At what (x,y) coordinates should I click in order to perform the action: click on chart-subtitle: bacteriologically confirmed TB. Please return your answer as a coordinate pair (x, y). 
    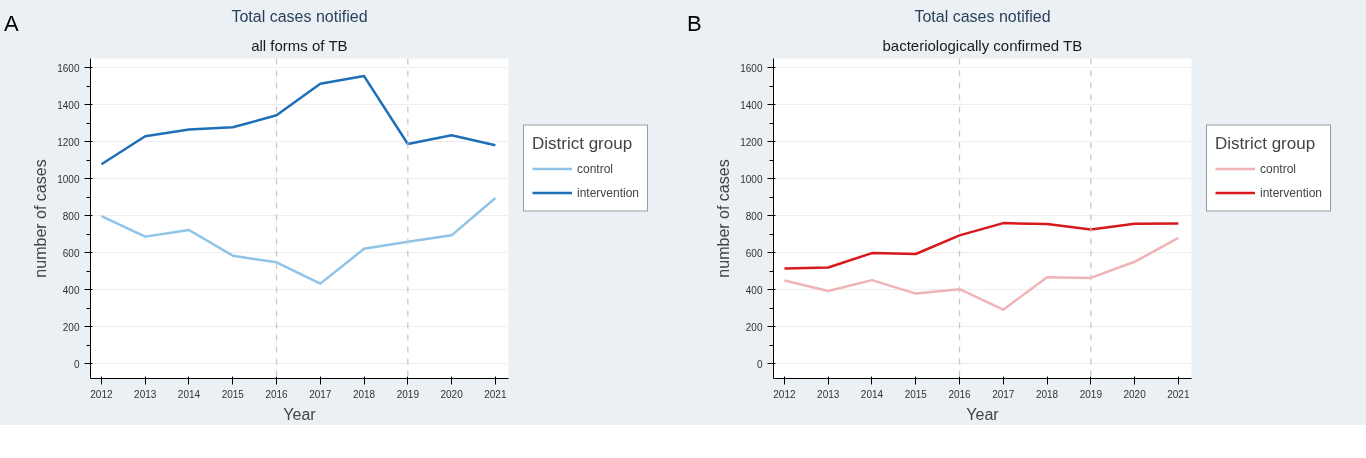
    Looking at the image, I should click on (982, 45).